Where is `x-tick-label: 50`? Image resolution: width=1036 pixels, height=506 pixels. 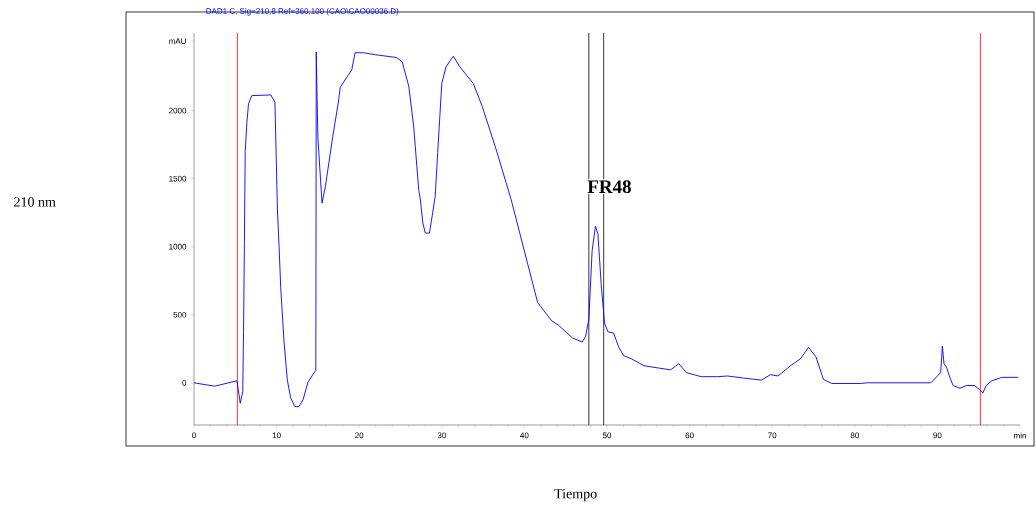 x-tick-label: 50 is located at coordinates (607, 435).